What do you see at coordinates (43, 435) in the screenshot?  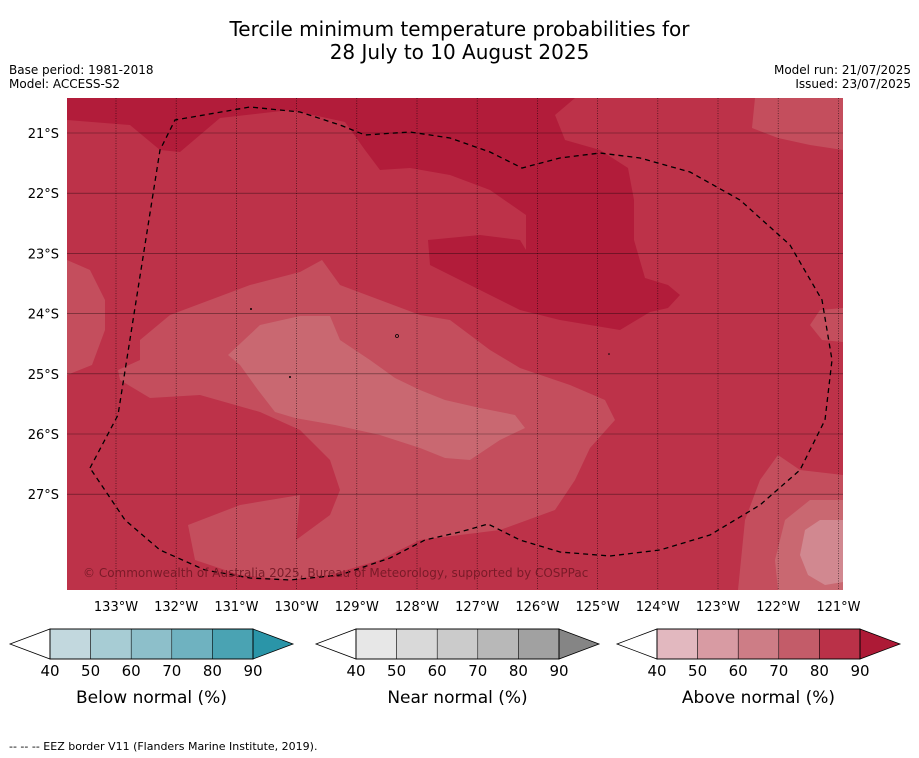 I see `latitude-tick-label: 26°S` at bounding box center [43, 435].